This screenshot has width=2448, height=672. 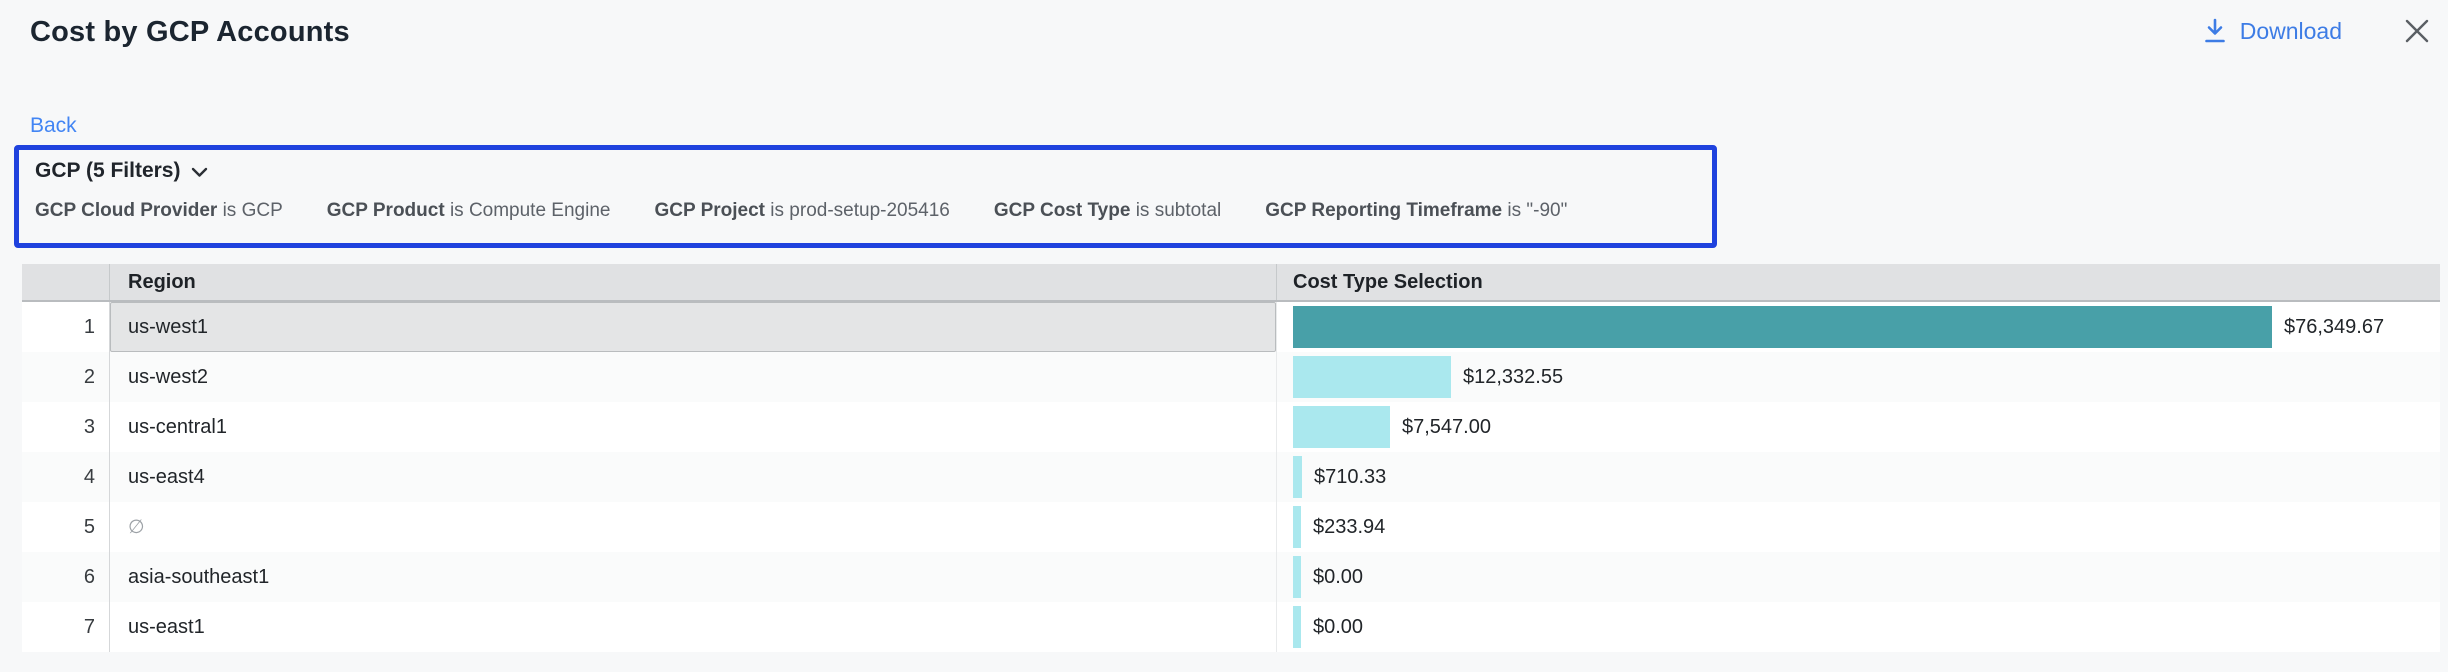 What do you see at coordinates (136, 527) in the screenshot?
I see `region-cell: ∅` at bounding box center [136, 527].